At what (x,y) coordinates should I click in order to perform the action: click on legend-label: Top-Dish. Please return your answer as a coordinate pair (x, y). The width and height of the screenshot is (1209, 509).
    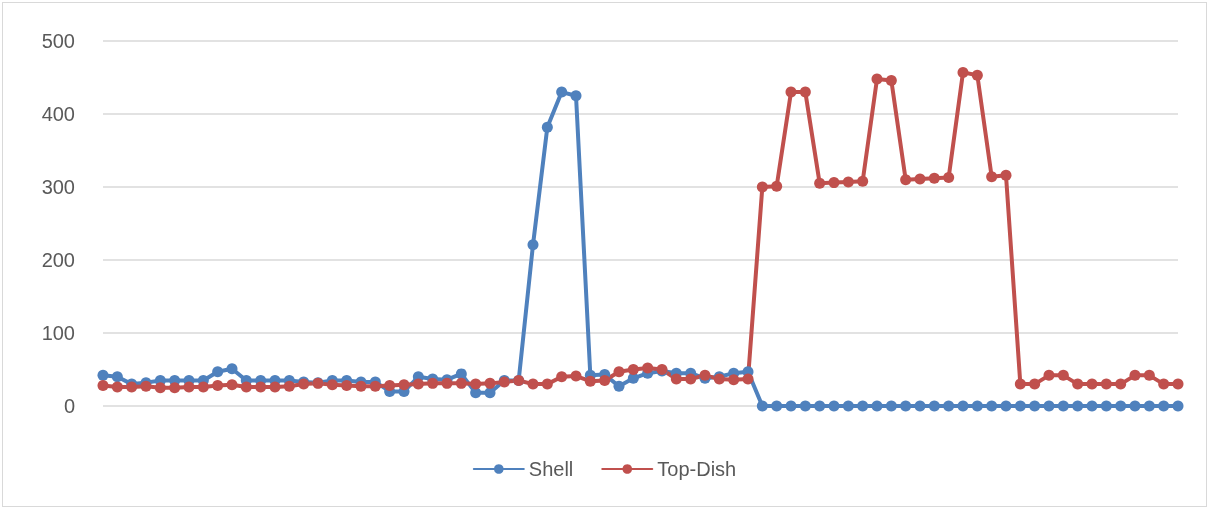
    Looking at the image, I should click on (697, 469).